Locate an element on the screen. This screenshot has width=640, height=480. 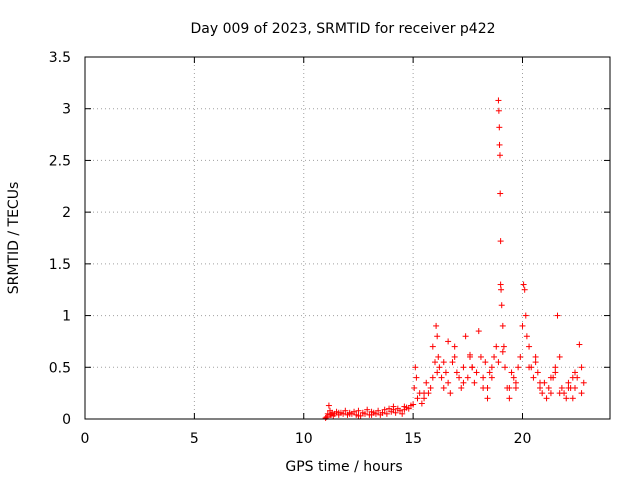
y-axis-label: SRMTID / TECUs is located at coordinates (14, 238).